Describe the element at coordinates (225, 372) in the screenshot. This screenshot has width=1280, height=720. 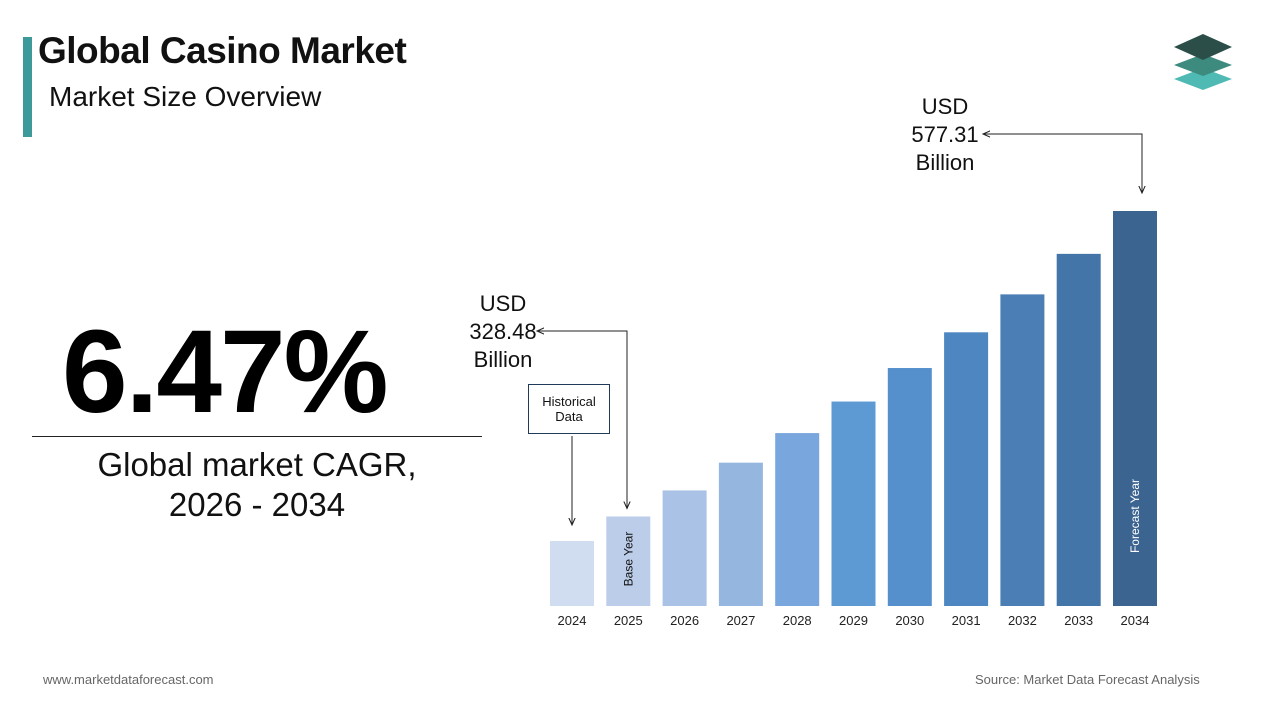
I see `cagr-value: 6.47%` at that location.